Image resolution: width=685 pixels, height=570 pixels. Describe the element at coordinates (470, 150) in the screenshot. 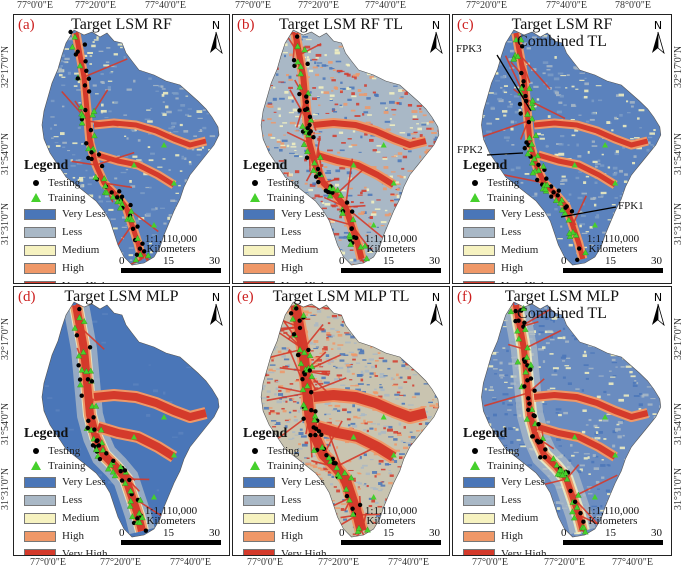

I see `callout-fpk2: FPK2` at that location.